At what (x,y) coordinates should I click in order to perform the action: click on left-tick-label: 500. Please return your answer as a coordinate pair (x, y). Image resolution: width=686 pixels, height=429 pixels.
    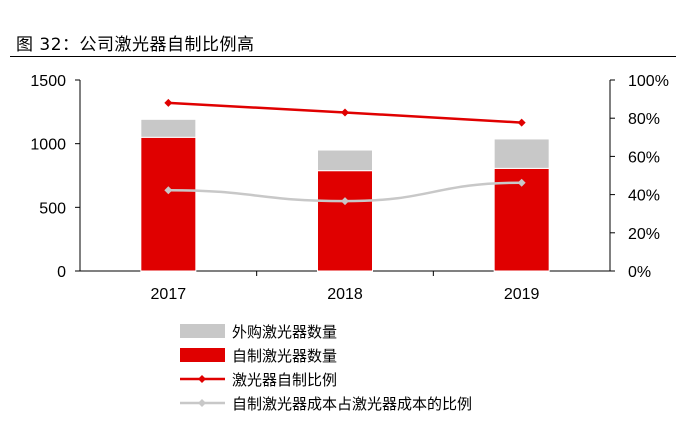
    Looking at the image, I should click on (52, 208).